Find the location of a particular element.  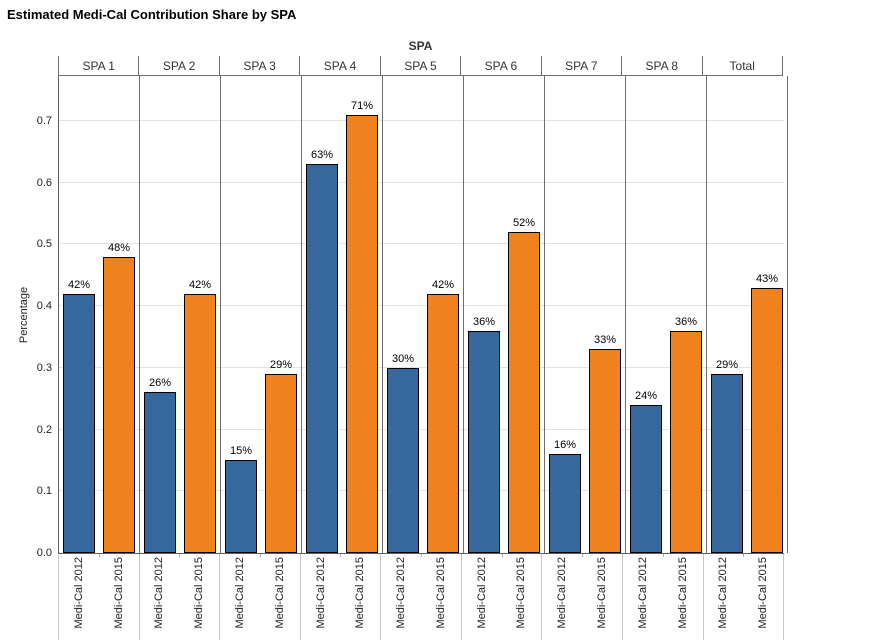

x-label-group-spa-3: Medi-Cal 2012 Medi-Cal 2015 is located at coordinates (260, 597).